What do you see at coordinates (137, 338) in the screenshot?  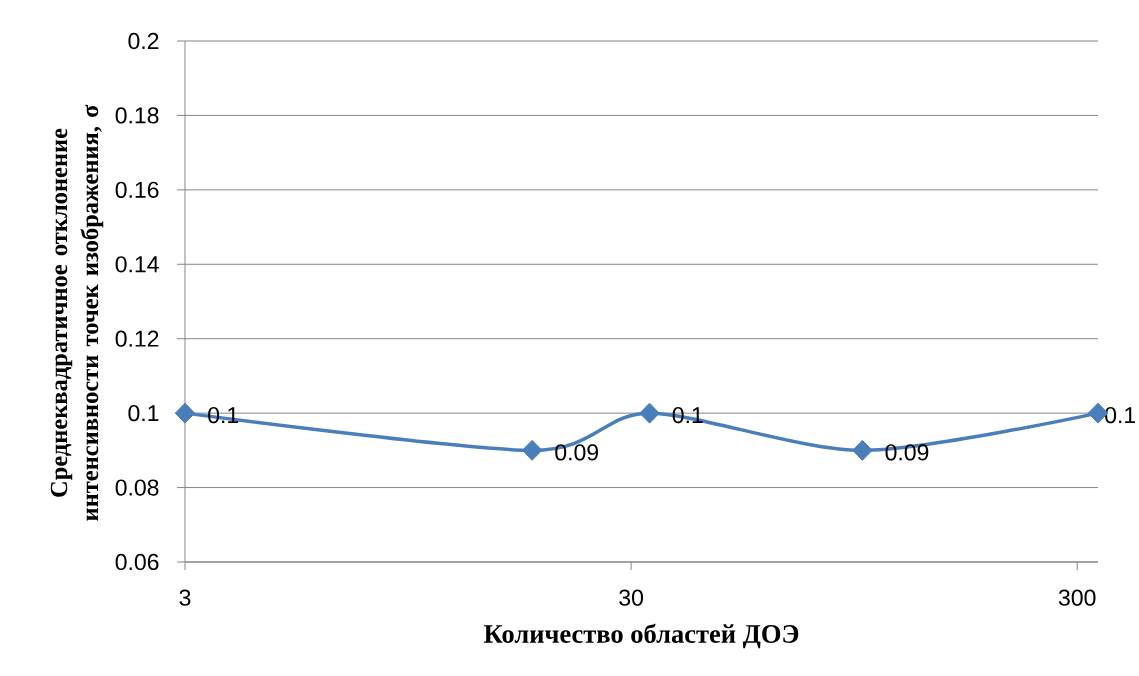 I see `y-tick-label: 0.12` at bounding box center [137, 338].